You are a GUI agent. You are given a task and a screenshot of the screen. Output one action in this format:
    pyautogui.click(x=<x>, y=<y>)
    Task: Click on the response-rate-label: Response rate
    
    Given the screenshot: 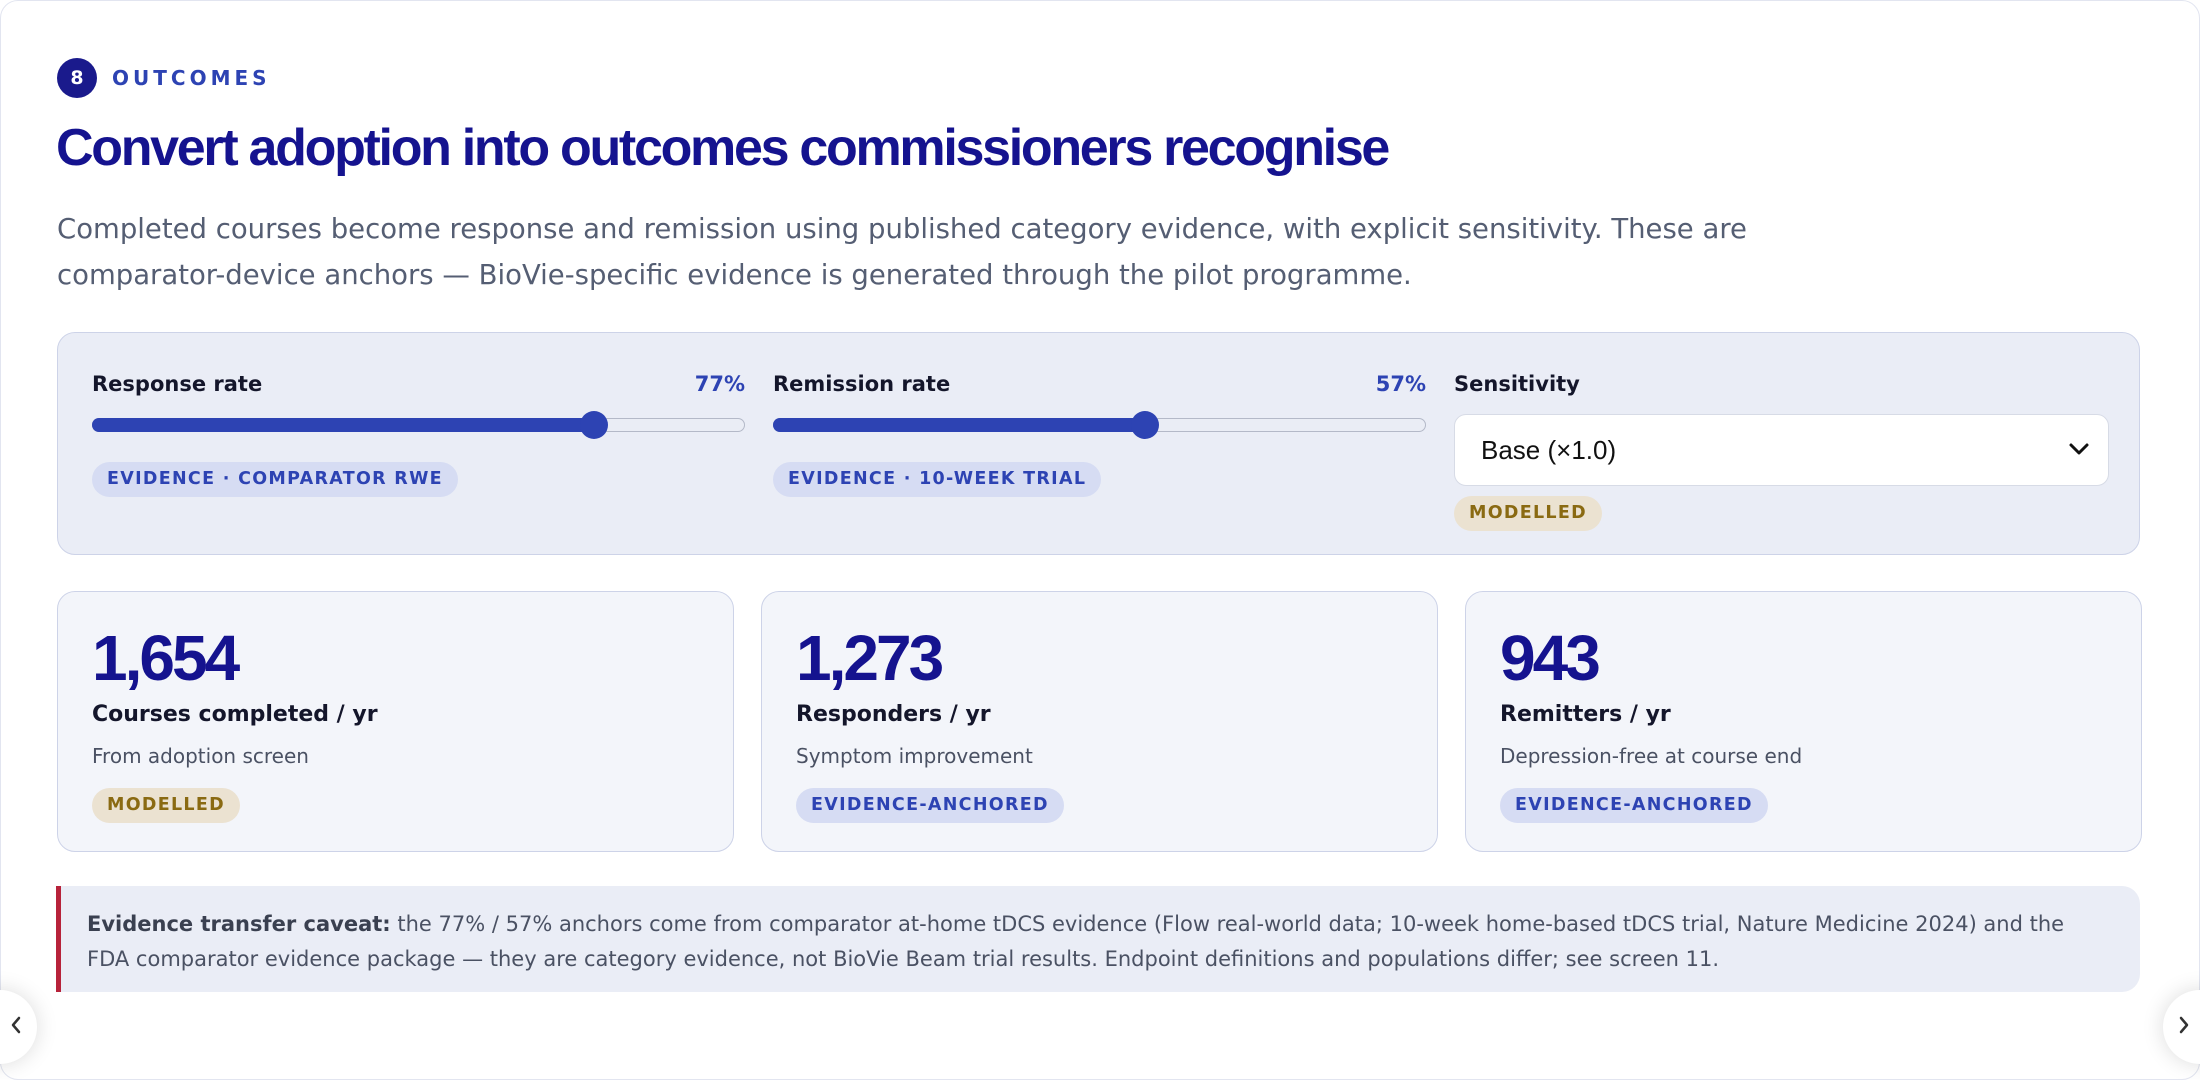 What is the action you would take?
    pyautogui.click(x=177, y=384)
    